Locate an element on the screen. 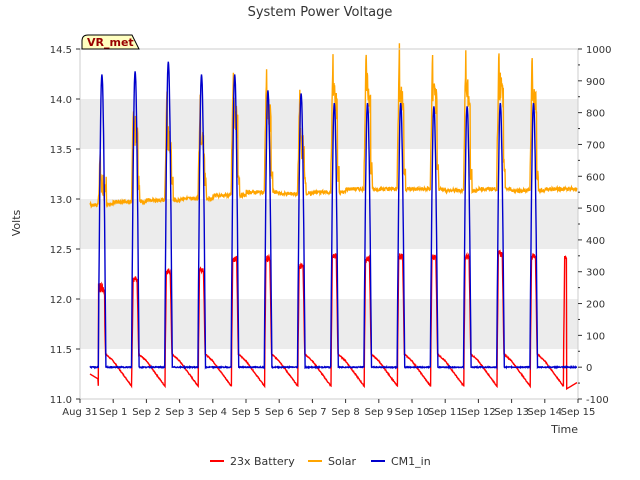 The width and height of the screenshot is (640, 480). x-axis-label: Time is located at coordinates (564, 429).